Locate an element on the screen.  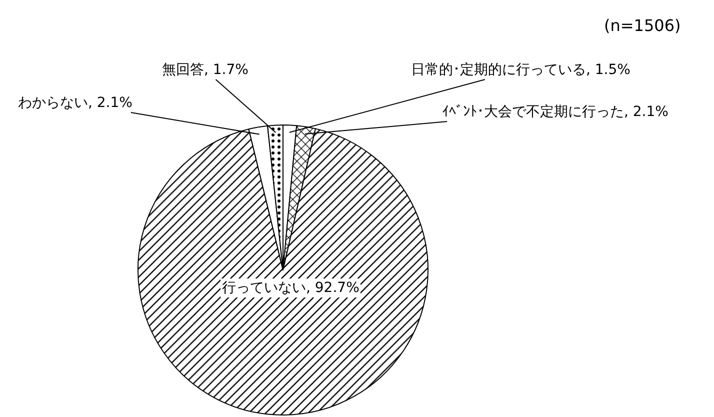
slice-label: 日常的･定期的に行っている, 1.5% is located at coordinates (520, 70).